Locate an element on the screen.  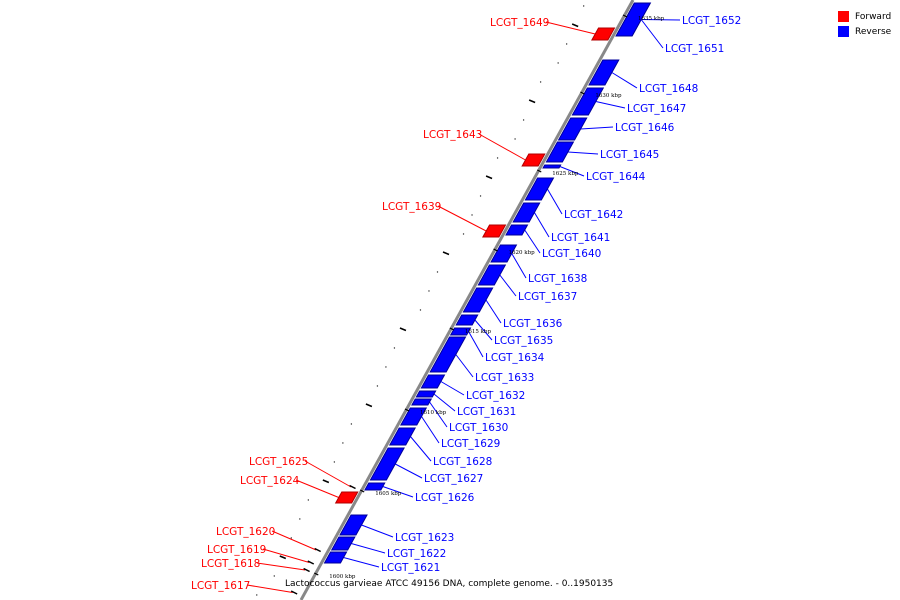
gene-label-lcgt_1623: LCGT_1623 is located at coordinates (424, 538).